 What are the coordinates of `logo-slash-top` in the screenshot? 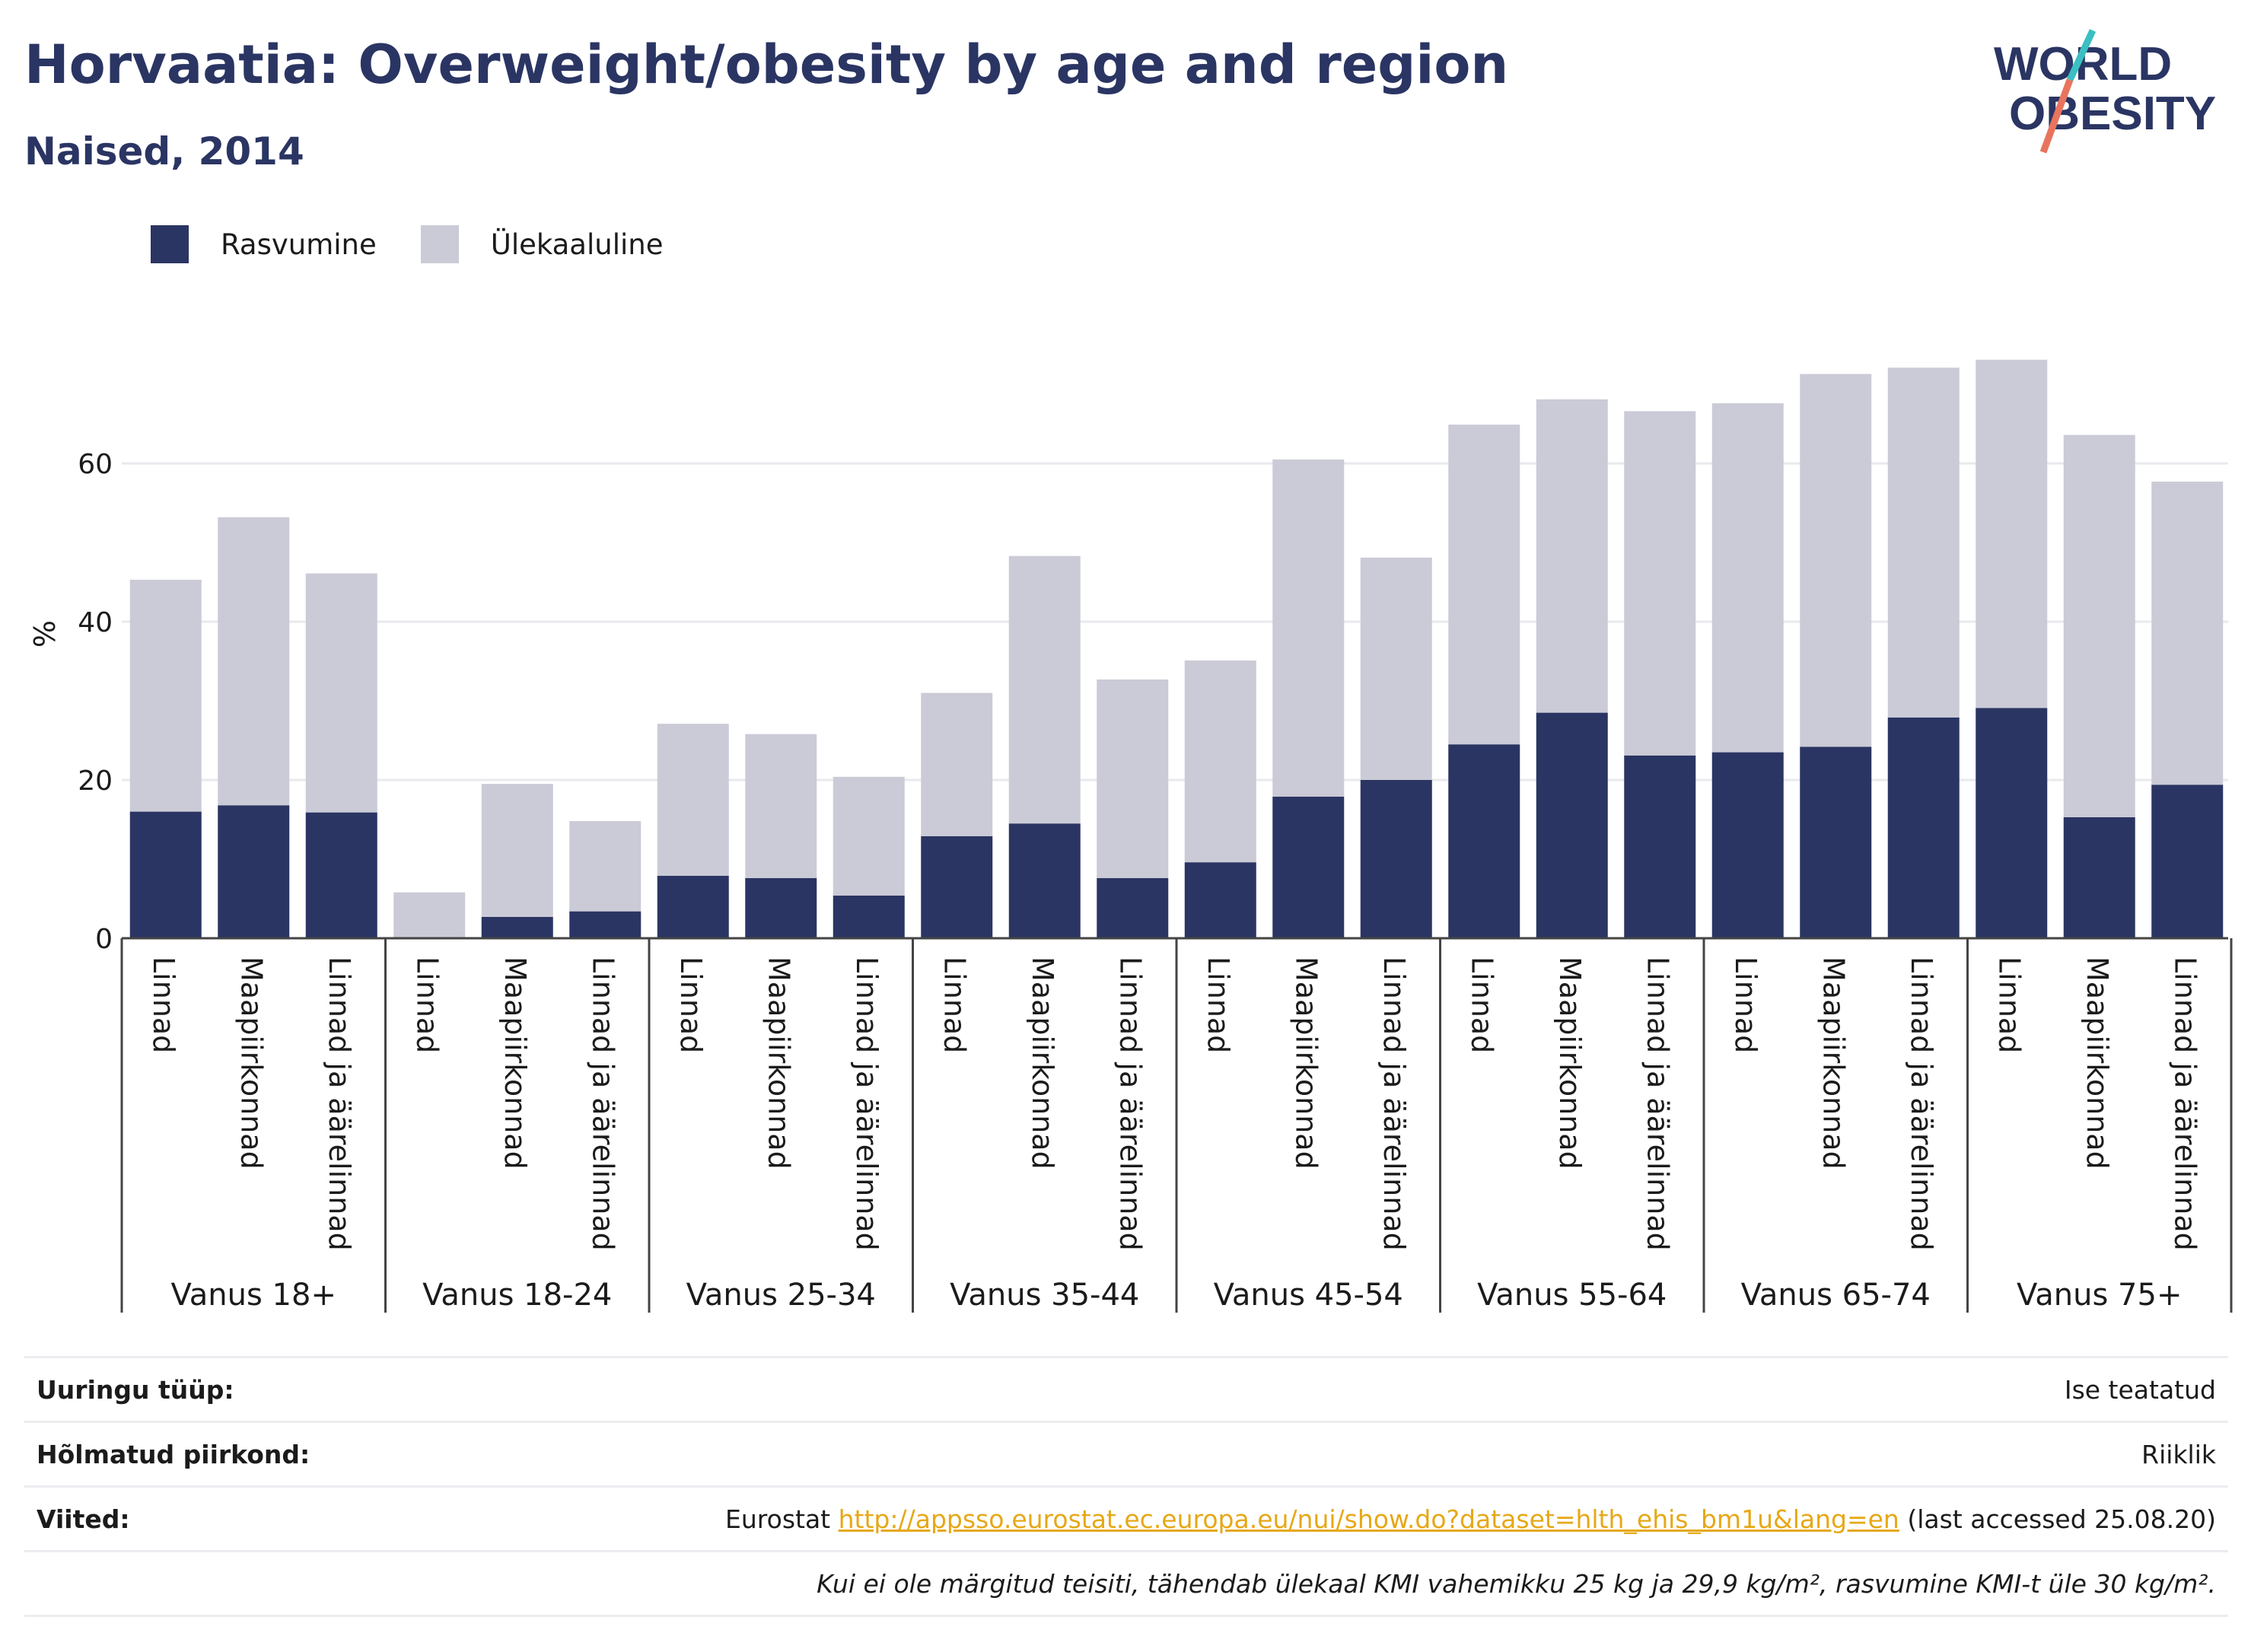 It's located at (2081, 55).